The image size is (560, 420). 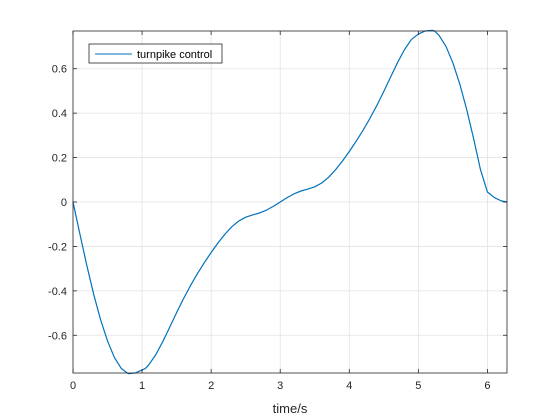 What do you see at coordinates (487, 386) in the screenshot?
I see `x-tick-label: 6` at bounding box center [487, 386].